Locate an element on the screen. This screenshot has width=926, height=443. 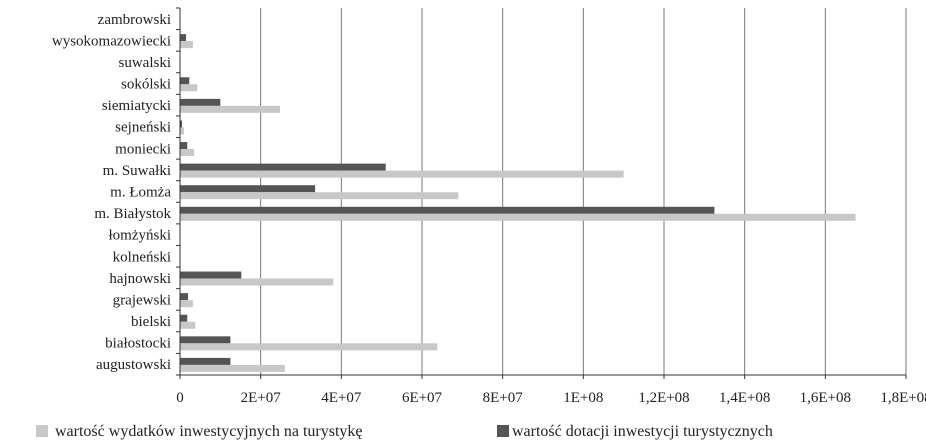
y-category-label: moniecki is located at coordinates (143, 149).